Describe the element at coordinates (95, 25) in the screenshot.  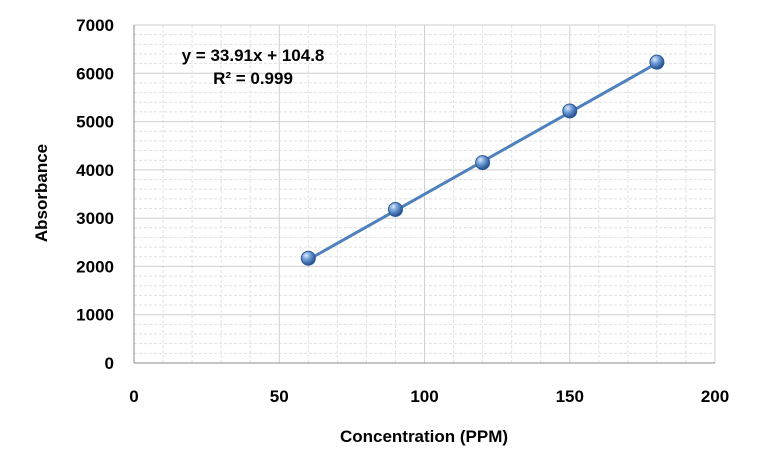
I see `y-tick-label: 7000` at that location.